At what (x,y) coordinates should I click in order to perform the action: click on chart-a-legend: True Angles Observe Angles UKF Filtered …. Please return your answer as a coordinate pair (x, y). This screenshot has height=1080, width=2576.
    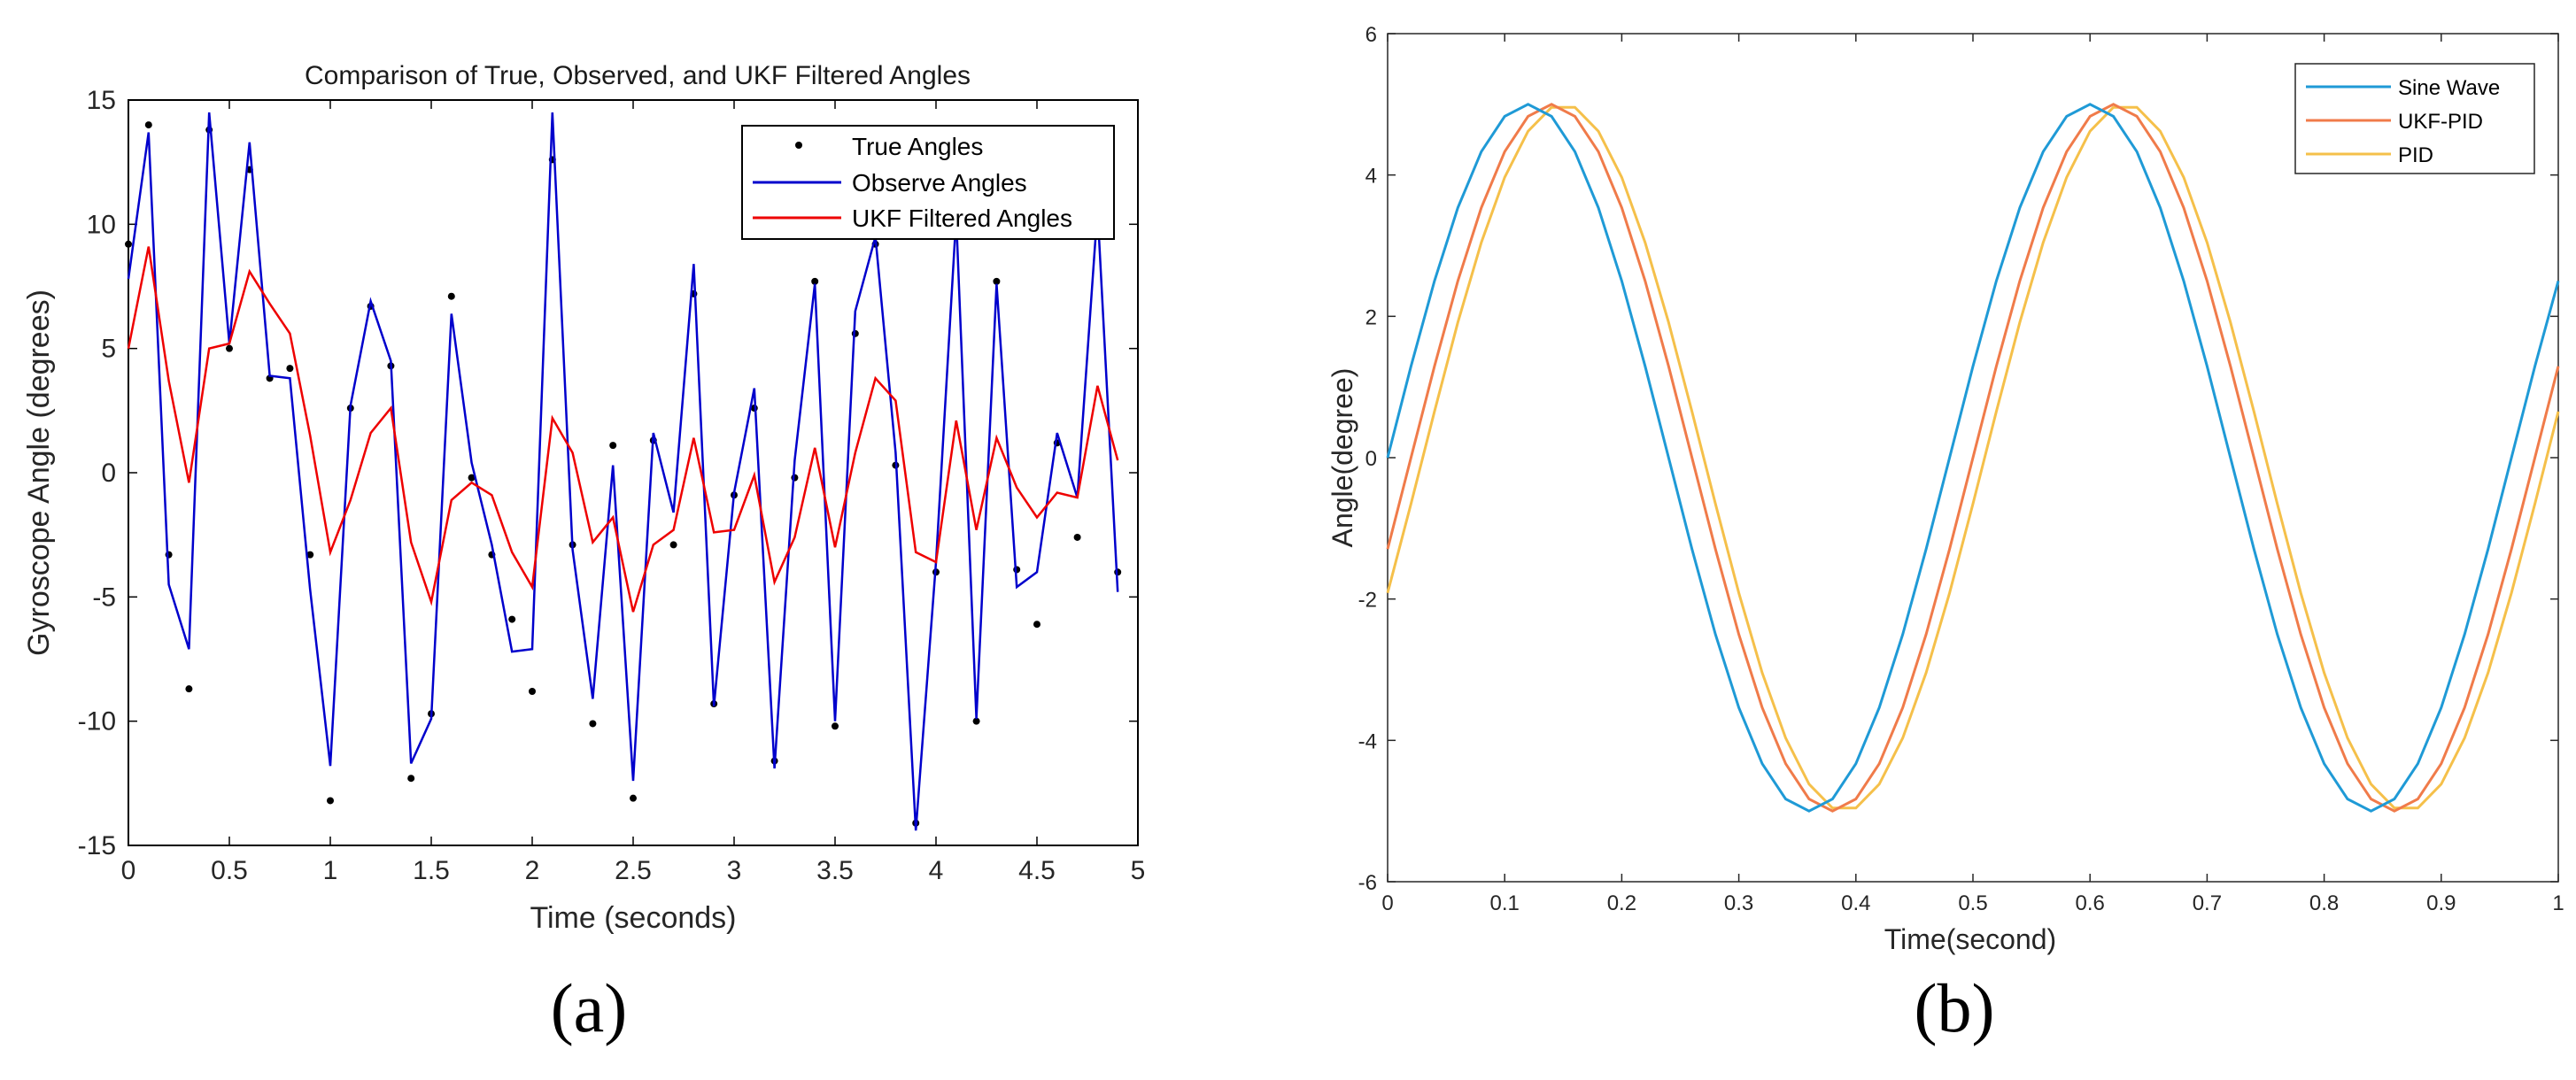
    Looking at the image, I should click on (928, 182).